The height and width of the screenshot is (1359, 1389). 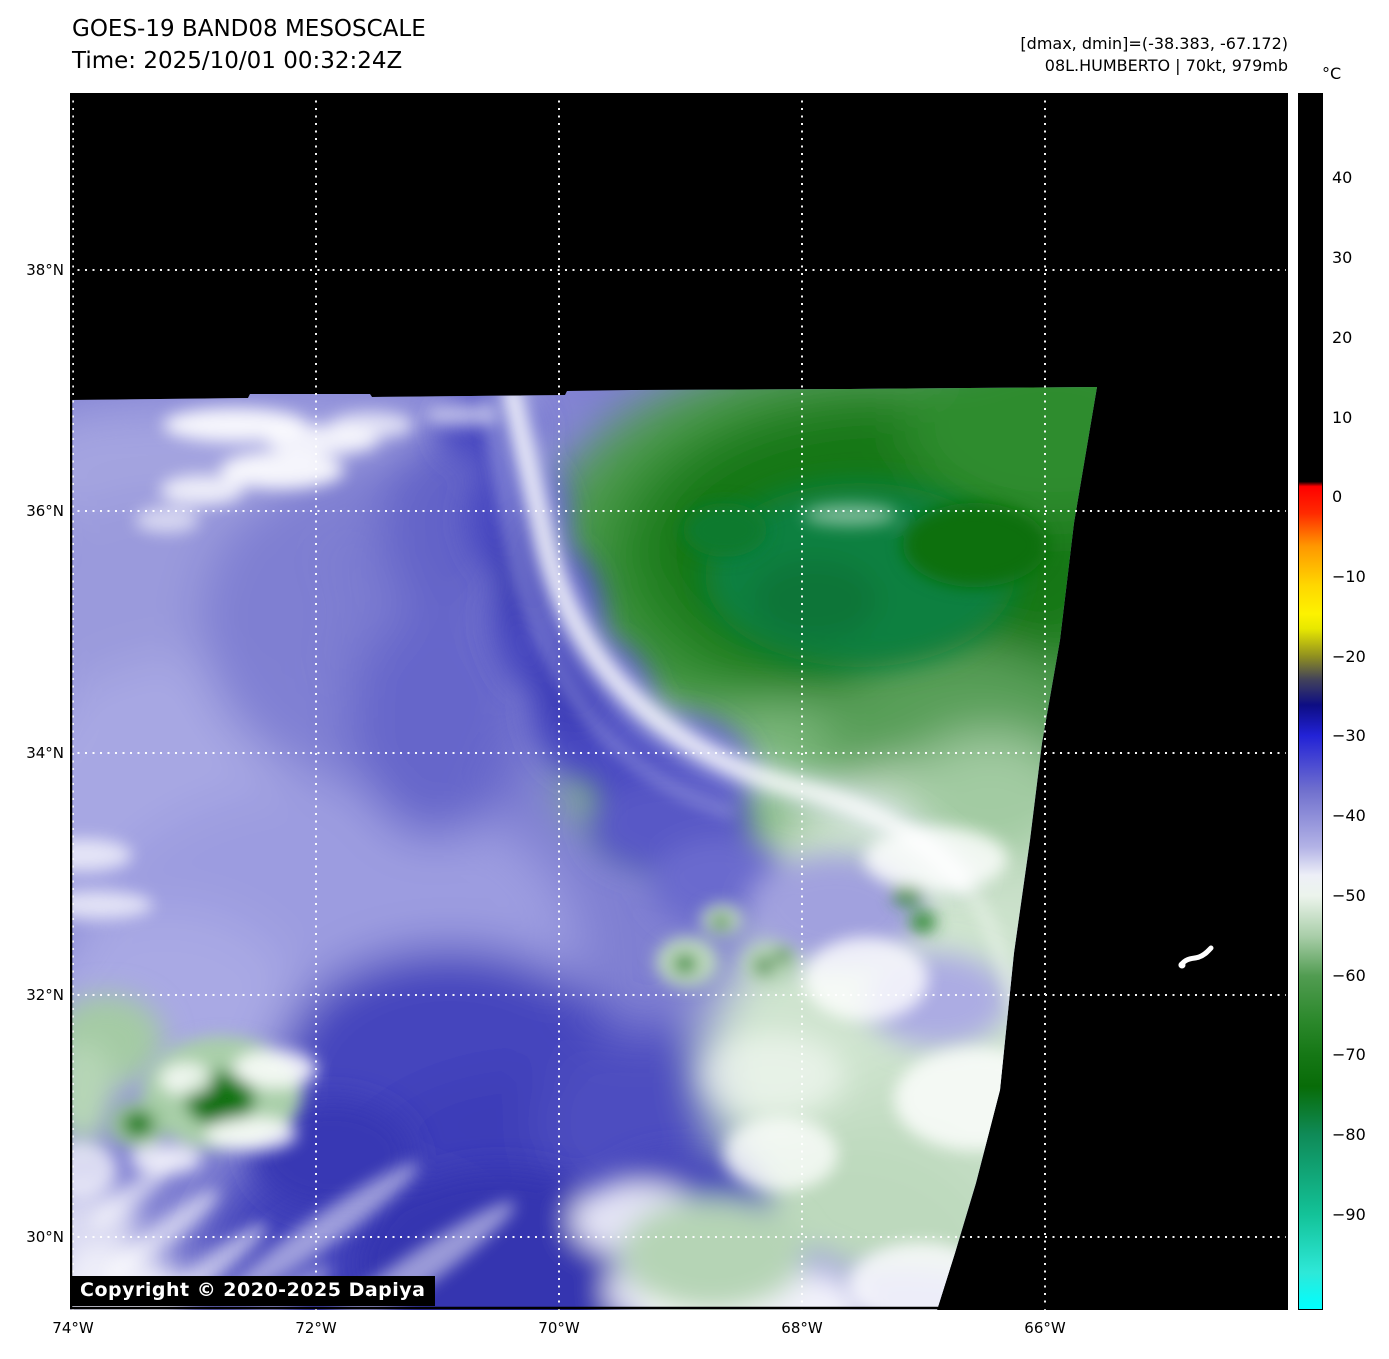 What do you see at coordinates (1342, 257) in the screenshot?
I see `colorbar-tick-label: 30` at bounding box center [1342, 257].